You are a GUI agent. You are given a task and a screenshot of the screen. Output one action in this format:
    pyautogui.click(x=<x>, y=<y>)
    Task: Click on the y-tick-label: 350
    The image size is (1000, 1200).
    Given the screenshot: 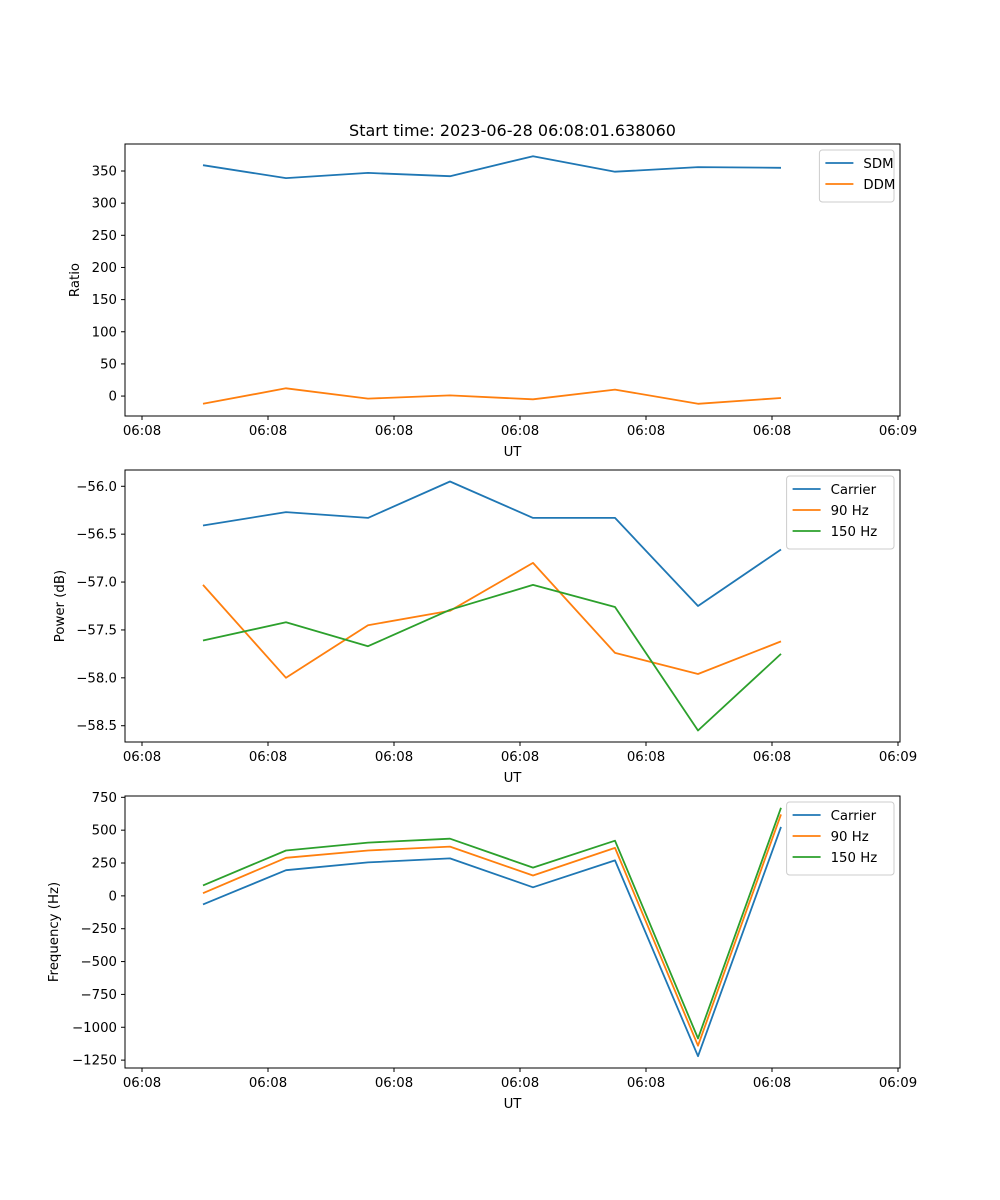 What is the action you would take?
    pyautogui.click(x=104, y=172)
    